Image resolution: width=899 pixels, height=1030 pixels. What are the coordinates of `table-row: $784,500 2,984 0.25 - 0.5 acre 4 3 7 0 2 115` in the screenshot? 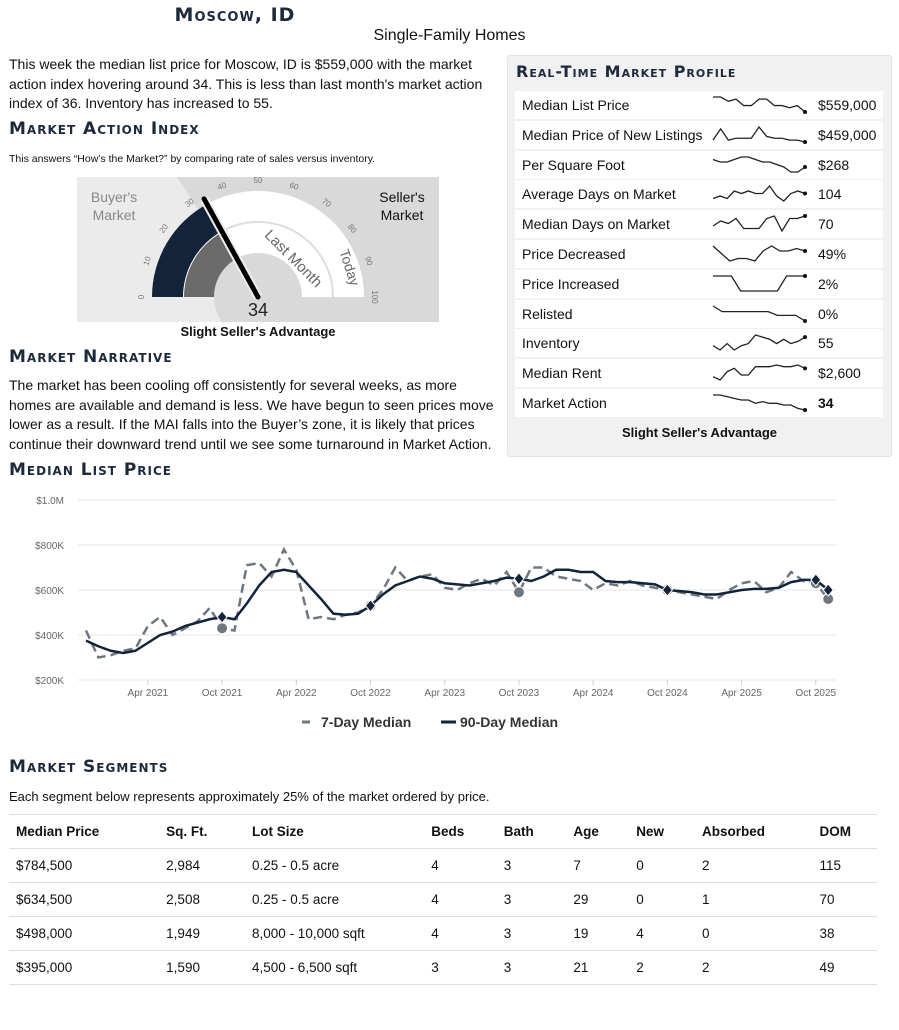 It's located at (443, 865).